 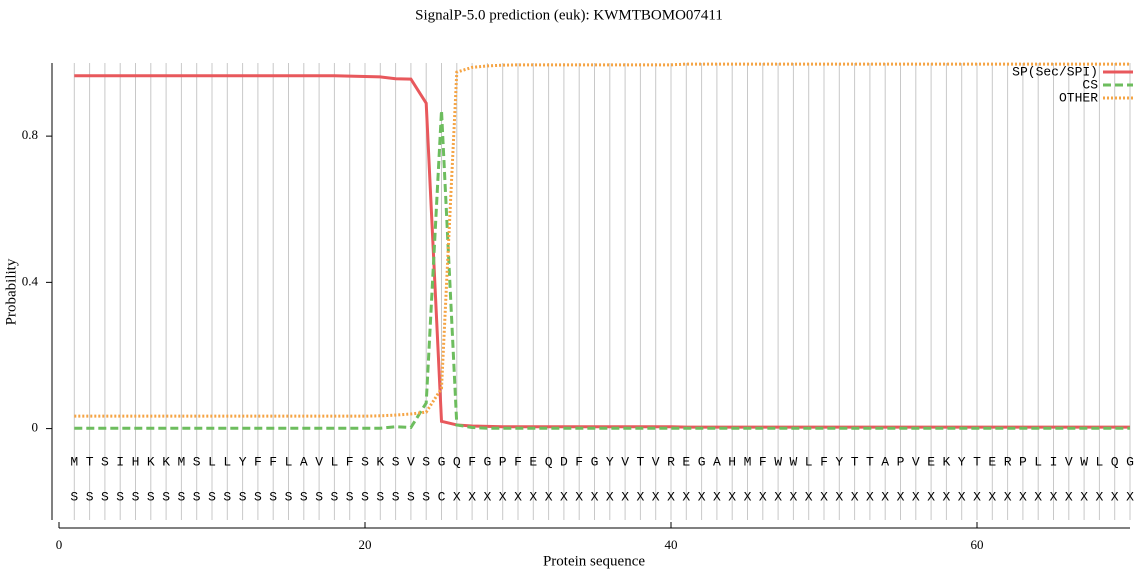 What do you see at coordinates (1090, 84) in the screenshot?
I see `legend-label: CS` at bounding box center [1090, 84].